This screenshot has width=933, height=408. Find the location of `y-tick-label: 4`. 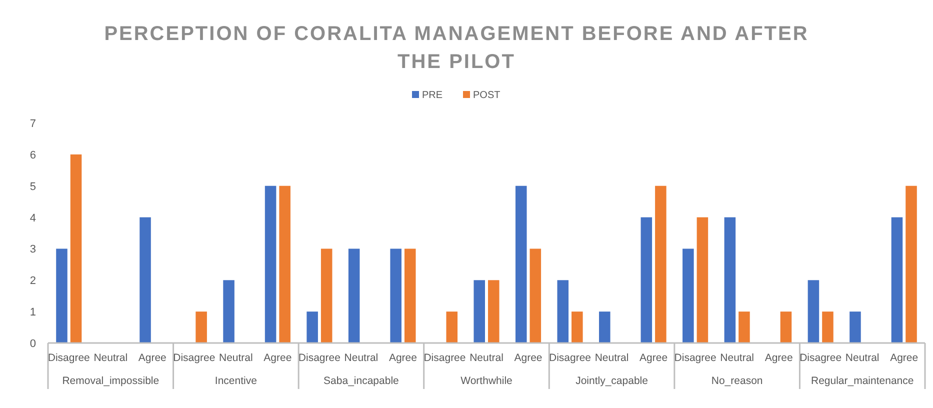

y-tick-label: 4 is located at coordinates (33, 218).